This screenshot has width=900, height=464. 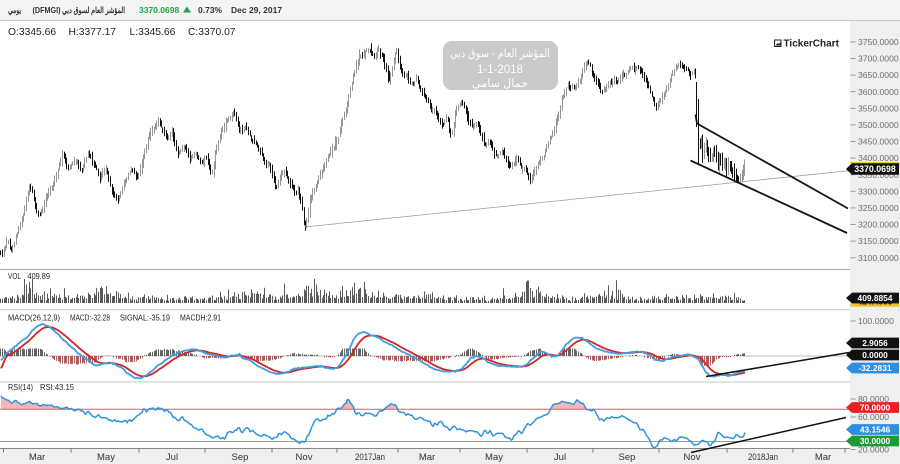 I want to click on svg-text: 3750.0000, so click(x=878, y=42).